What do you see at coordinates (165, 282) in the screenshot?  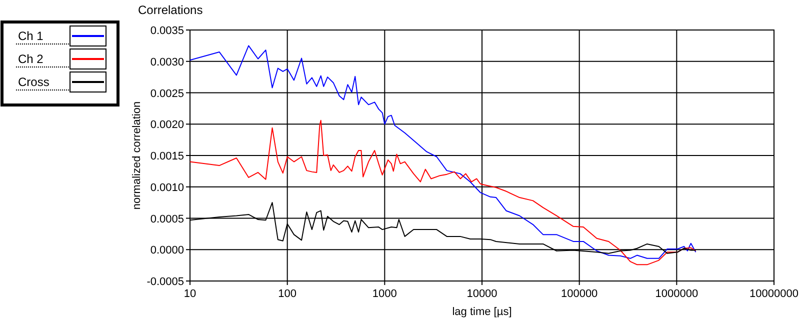 I see `y-tick-label: -0.0005` at bounding box center [165, 282].